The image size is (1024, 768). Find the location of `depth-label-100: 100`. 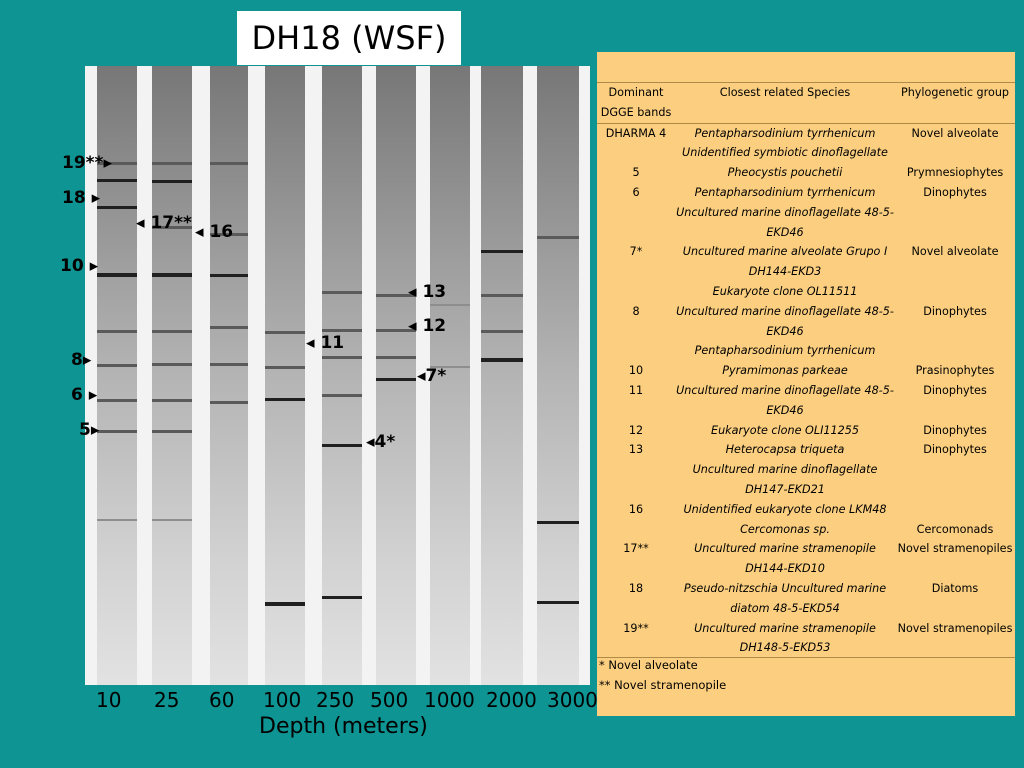

depth-label-100: 100 is located at coordinates (282, 700).